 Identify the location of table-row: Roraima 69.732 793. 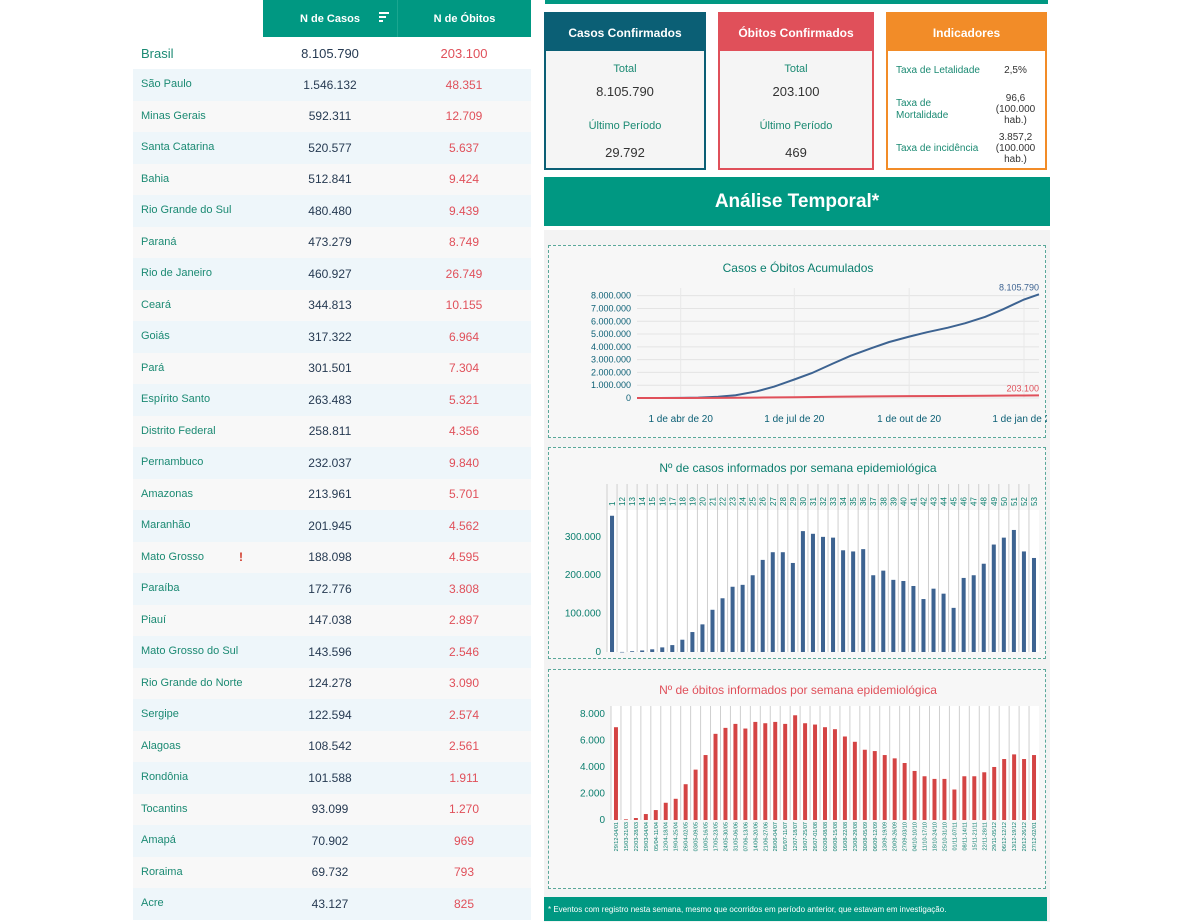
(332, 872).